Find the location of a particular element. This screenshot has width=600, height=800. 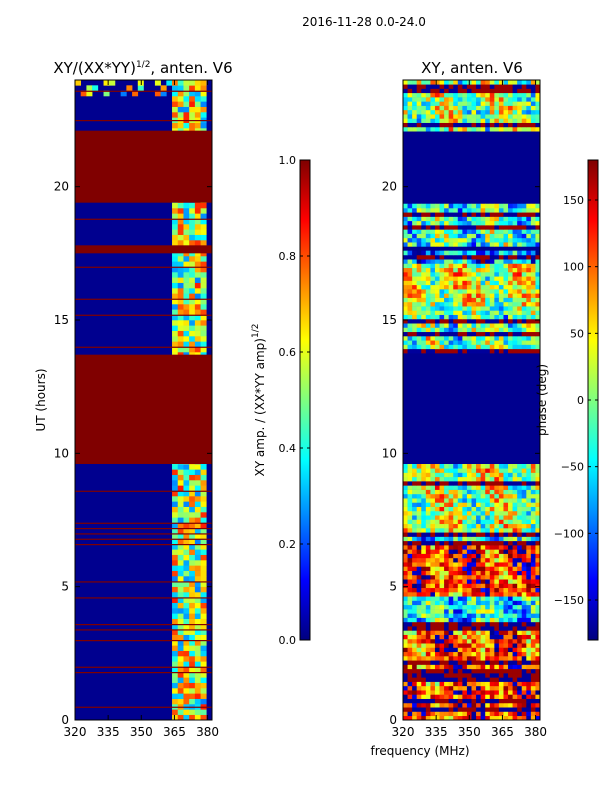

flag-line is located at coordinates (143, 529).